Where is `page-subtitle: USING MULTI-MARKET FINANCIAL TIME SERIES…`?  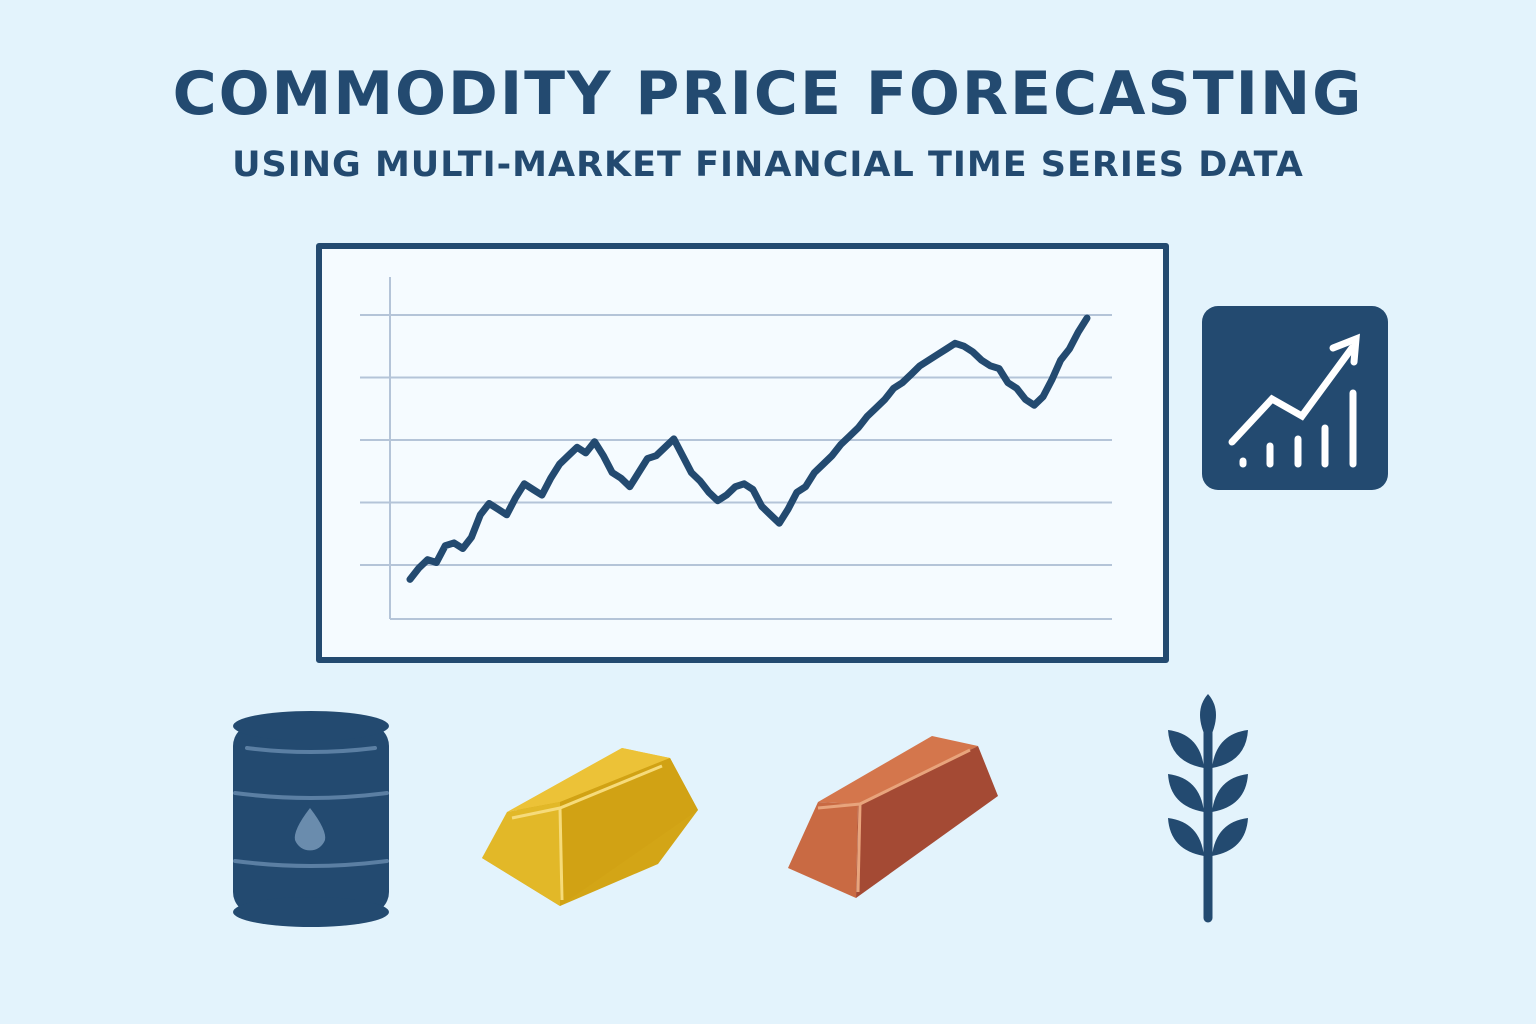 page-subtitle: USING MULTI-MARKET FINANCIAL TIME SERIES… is located at coordinates (768, 165).